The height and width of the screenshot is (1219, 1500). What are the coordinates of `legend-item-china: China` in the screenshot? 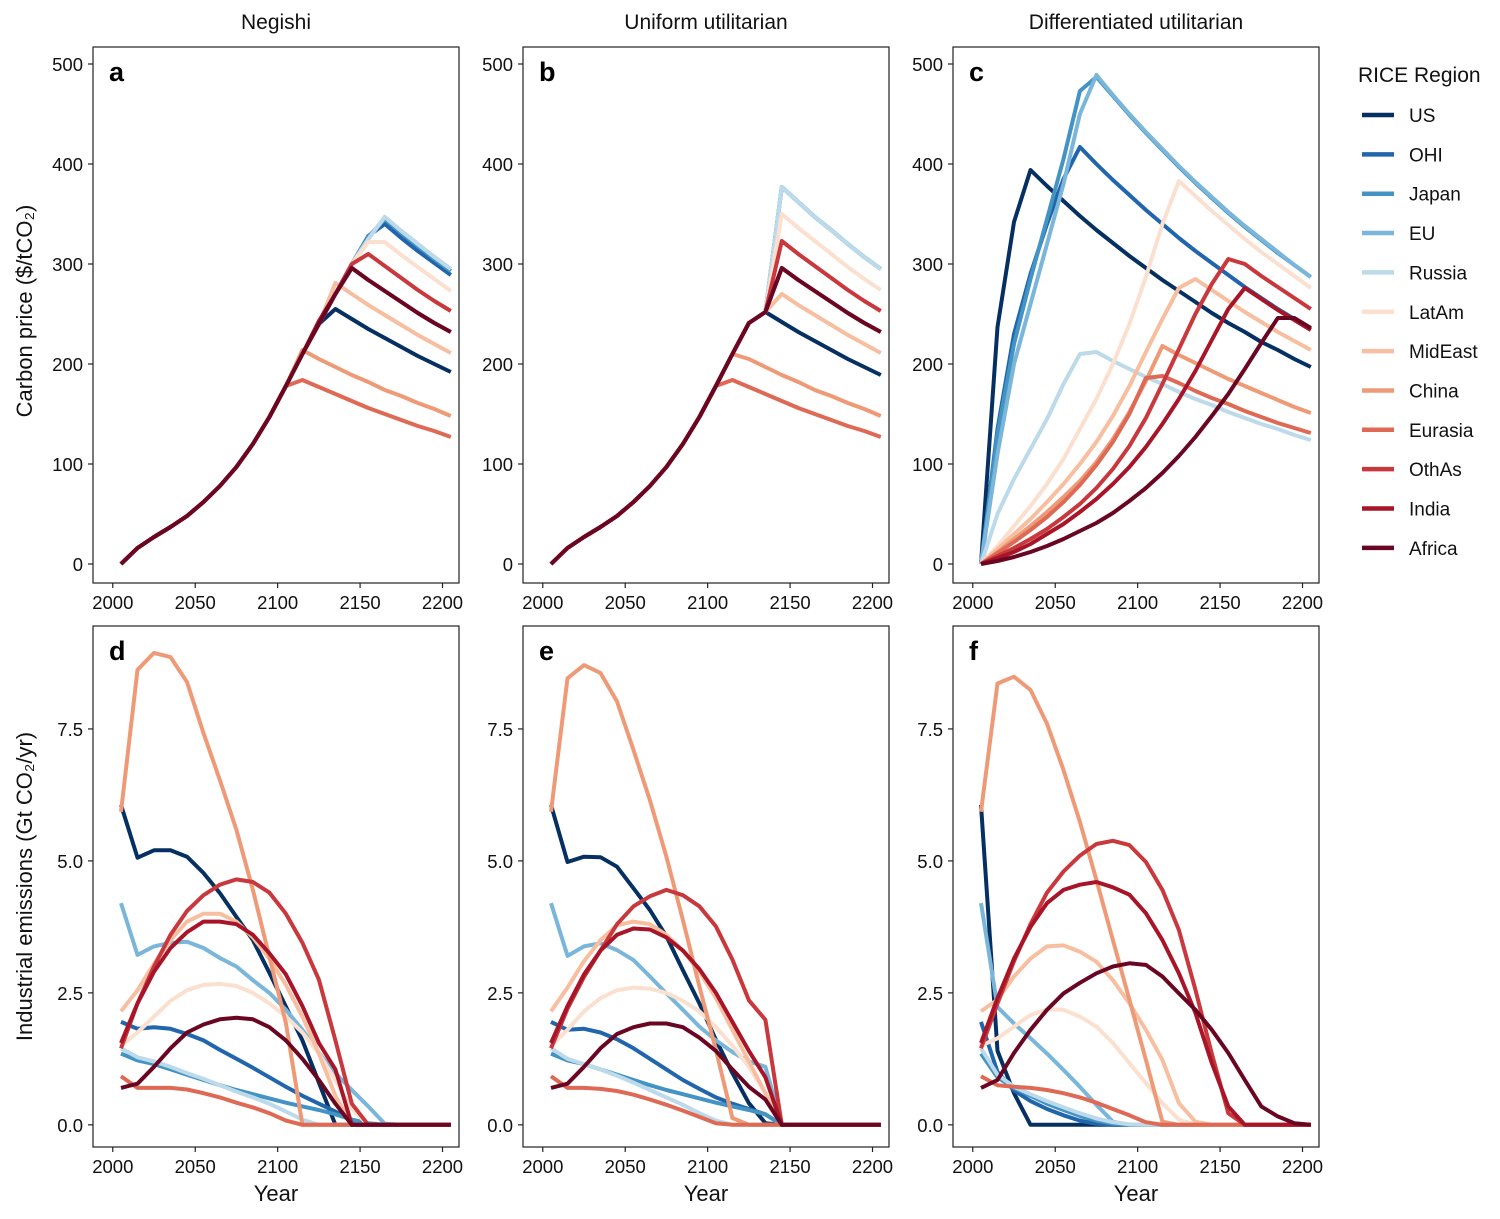 It's located at (1410, 391).